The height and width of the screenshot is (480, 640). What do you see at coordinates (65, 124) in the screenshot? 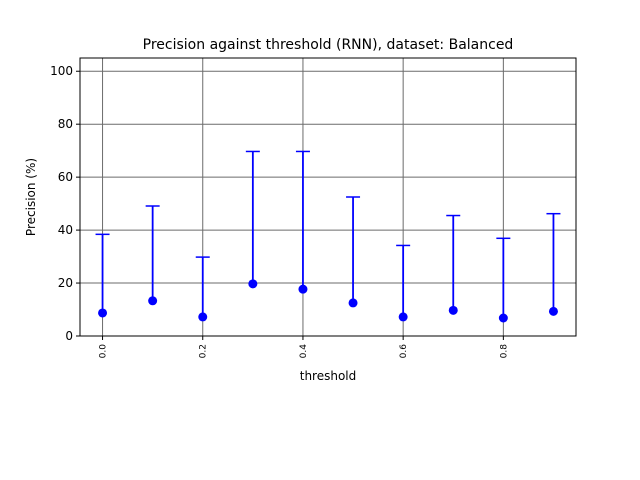
I see `y-tick-label: 80` at bounding box center [65, 124].